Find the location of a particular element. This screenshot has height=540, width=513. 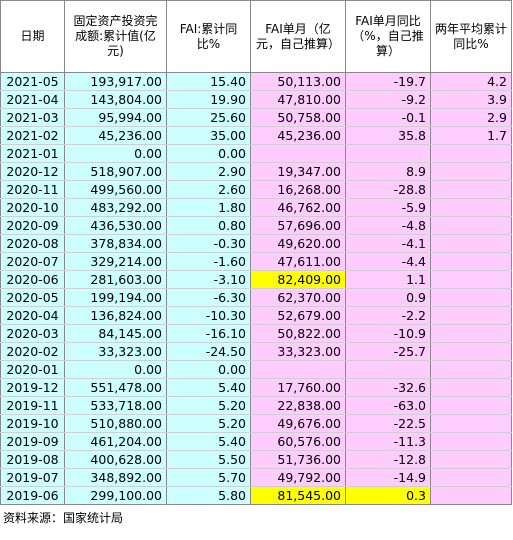

table-cell: 51,736.00 is located at coordinates (298, 459).